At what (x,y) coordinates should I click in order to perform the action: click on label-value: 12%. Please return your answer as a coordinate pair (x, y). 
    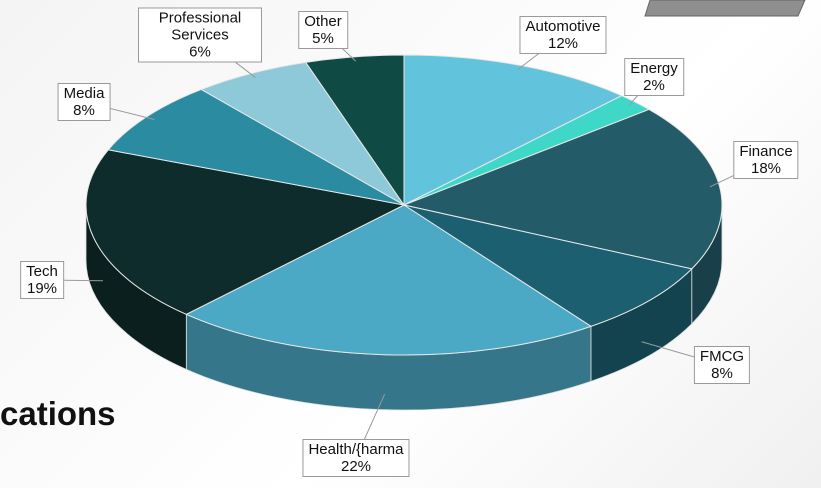
    Looking at the image, I should click on (563, 43).